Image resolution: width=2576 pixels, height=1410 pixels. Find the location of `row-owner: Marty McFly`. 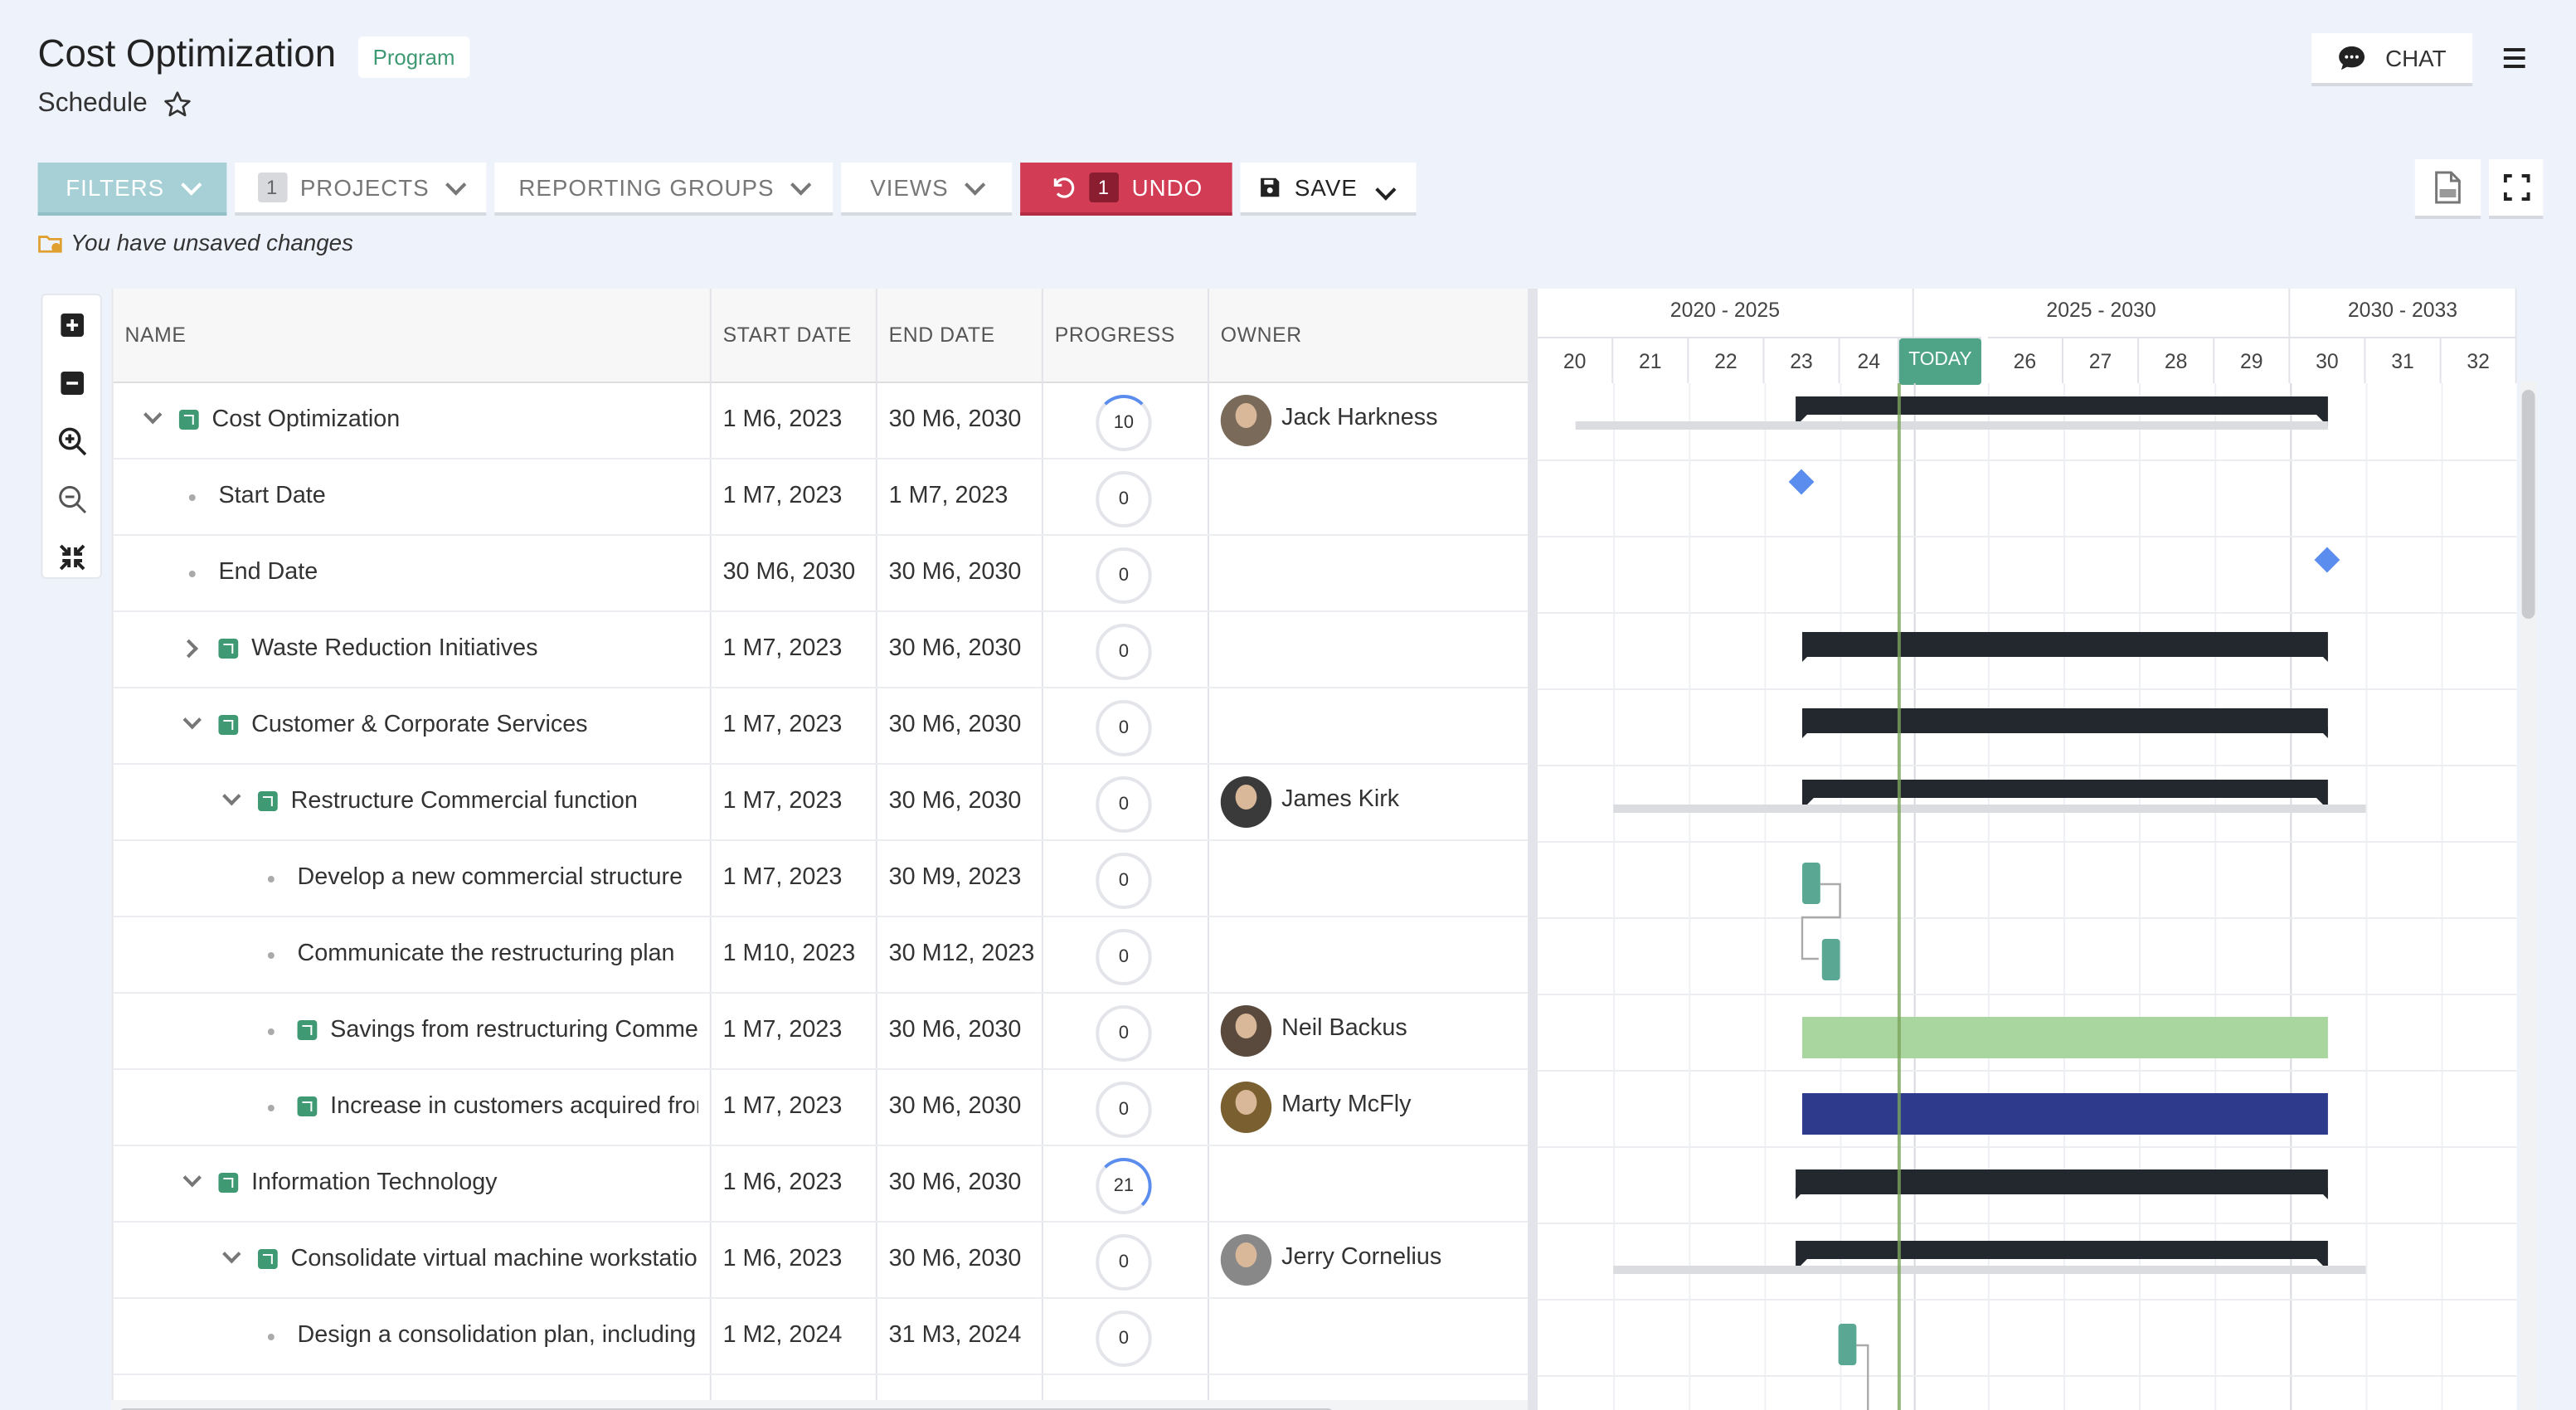

row-owner: Marty McFly is located at coordinates (1347, 1105).